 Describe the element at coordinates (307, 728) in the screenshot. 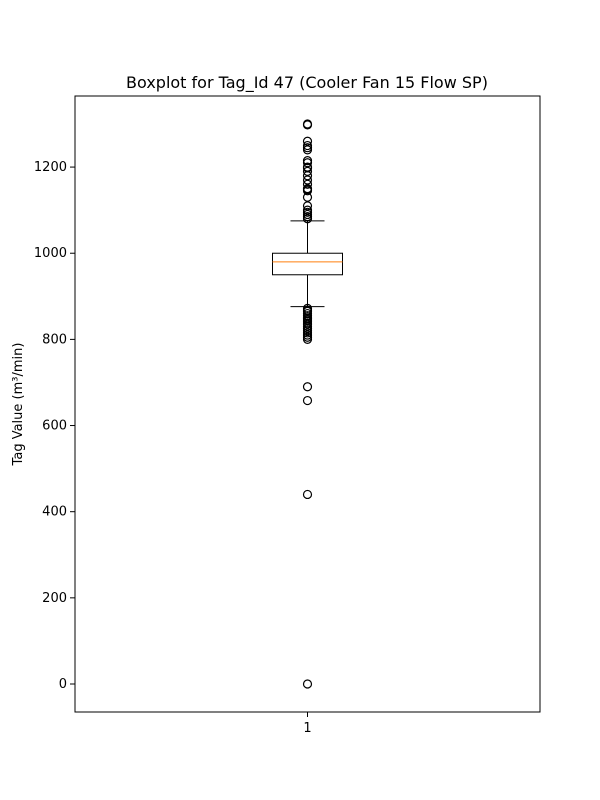

I see `x-tick-label: 1` at that location.